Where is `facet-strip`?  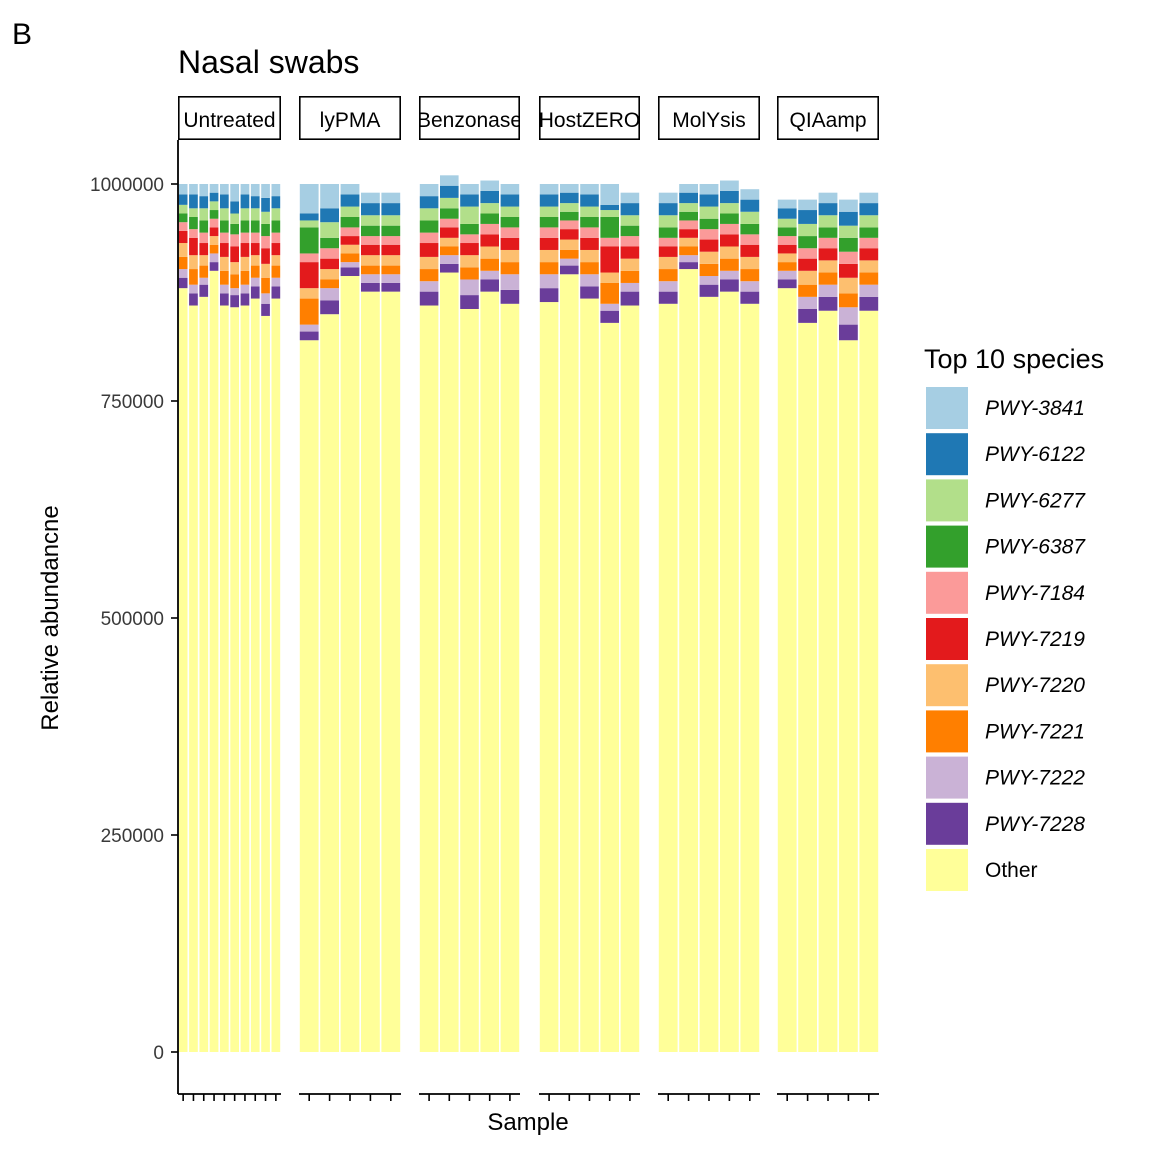
facet-strip is located at coordinates (827, 118).